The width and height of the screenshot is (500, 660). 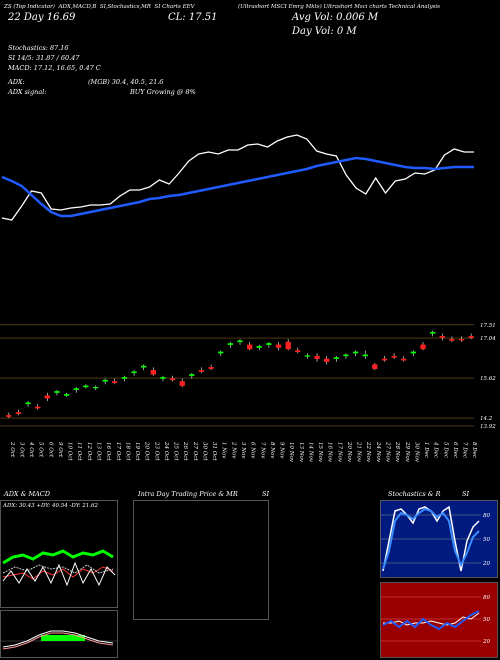 What do you see at coordinates (339, 452) in the screenshot?
I see `date-tick-label: 17 Nov` at bounding box center [339, 452].